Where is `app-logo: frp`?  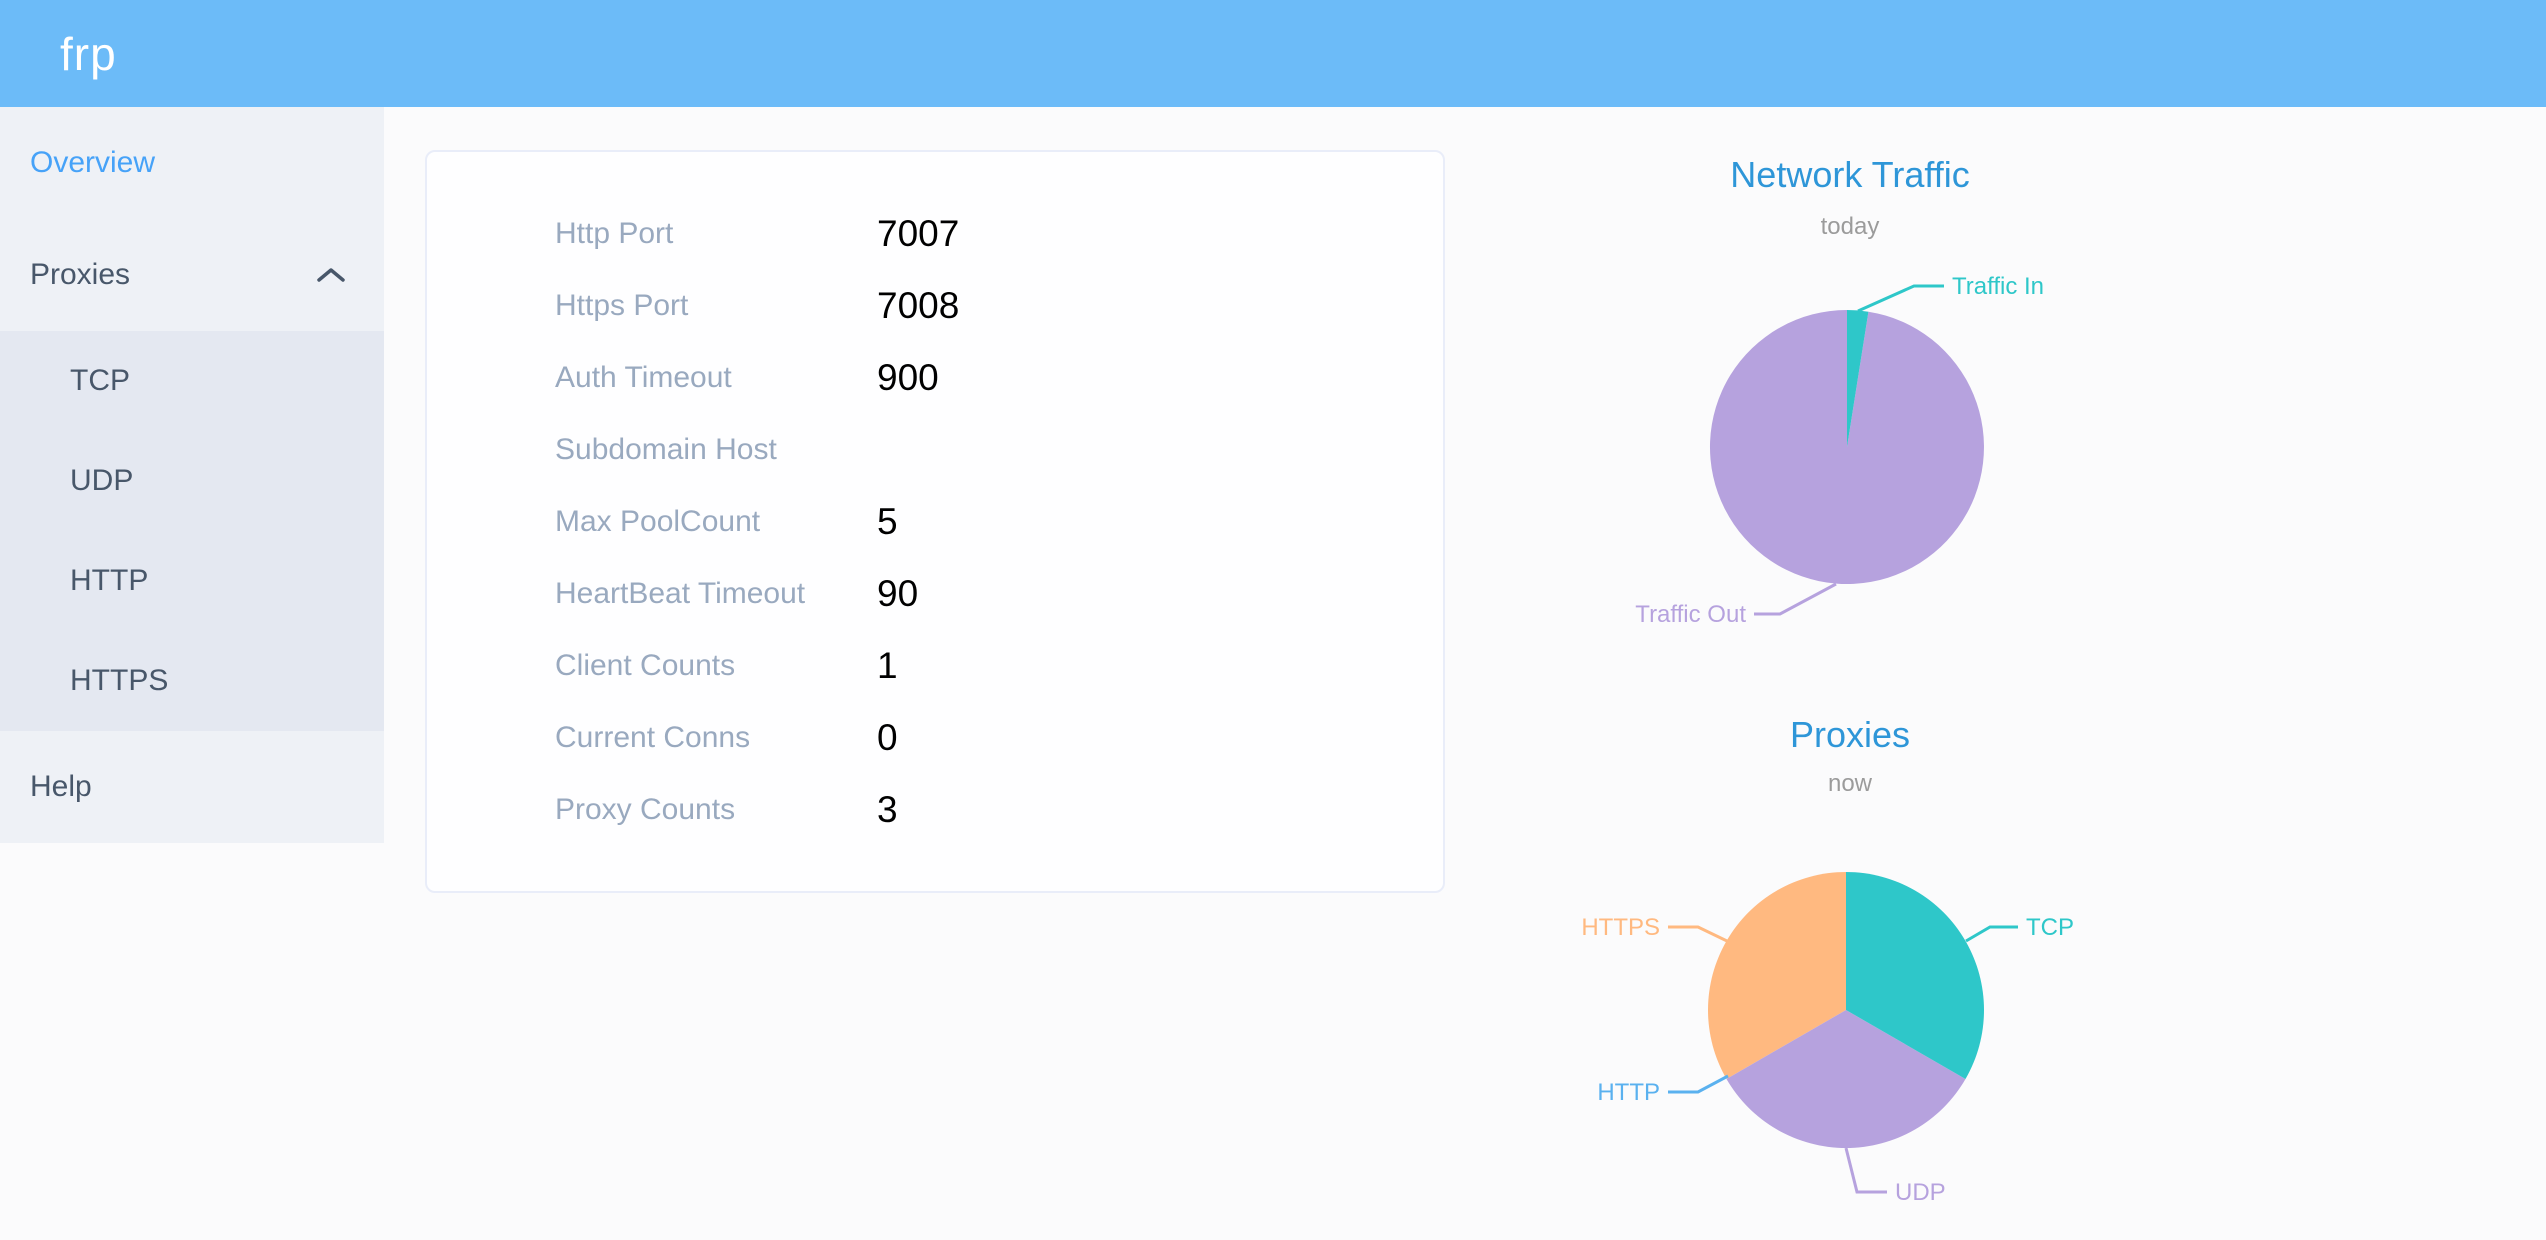
app-logo: frp is located at coordinates (88, 53).